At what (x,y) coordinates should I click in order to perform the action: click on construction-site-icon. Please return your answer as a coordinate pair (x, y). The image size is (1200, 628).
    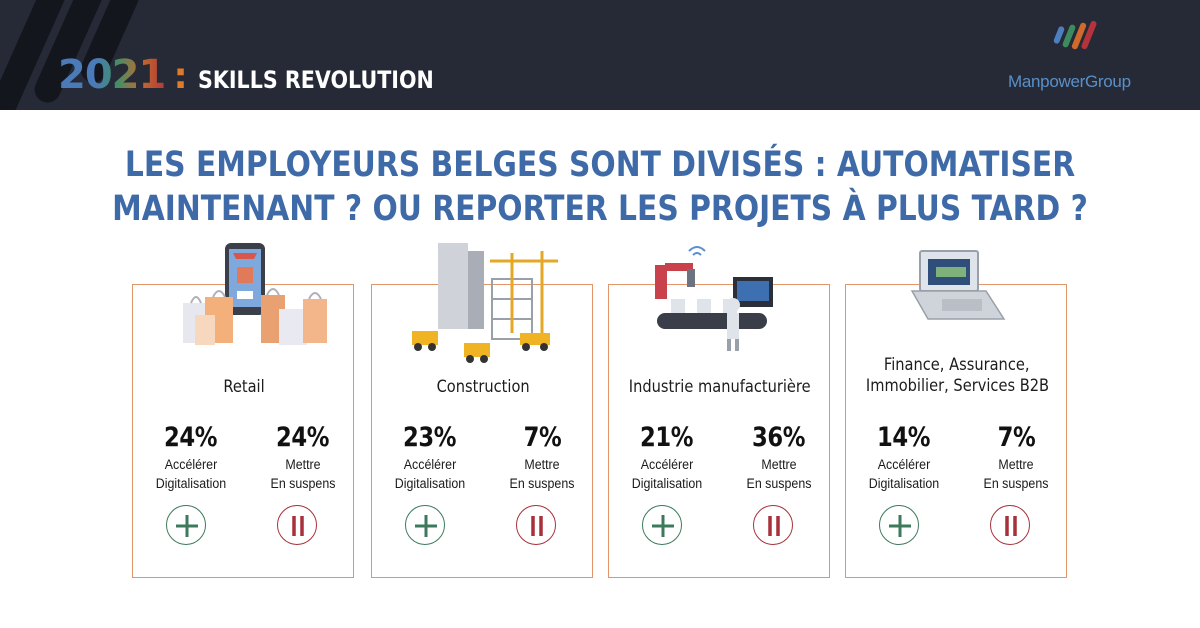
    Looking at the image, I should click on (485, 303).